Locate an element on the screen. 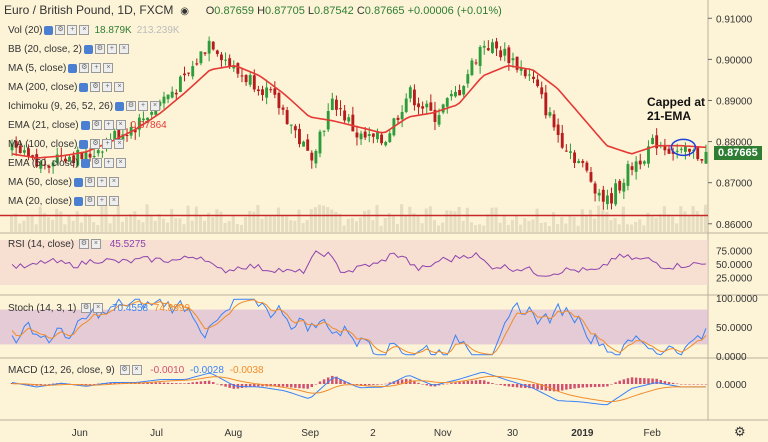 This screenshot has width=768, height=442. indicator-row: BB (20, close, 2) ⚙ + × is located at coordinates (68, 49).